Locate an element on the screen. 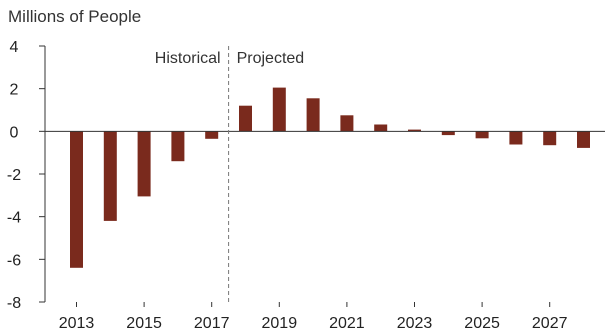  x-tick-label-2013: 2013 is located at coordinates (77, 323).